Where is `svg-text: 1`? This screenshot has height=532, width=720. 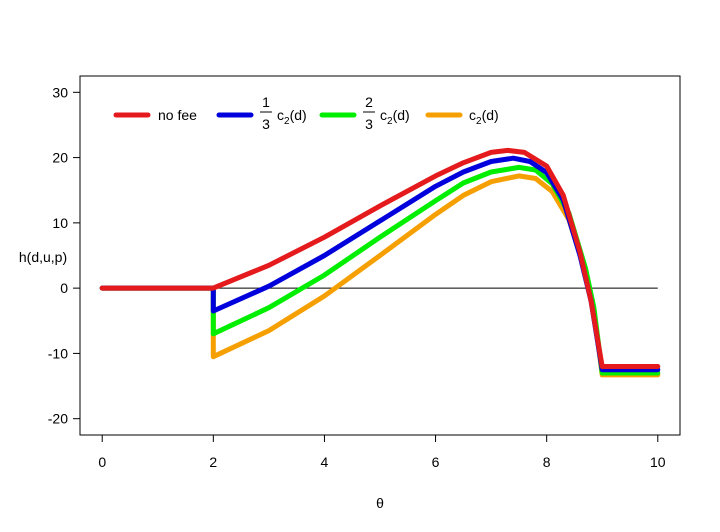 svg-text: 1 is located at coordinates (266, 102).